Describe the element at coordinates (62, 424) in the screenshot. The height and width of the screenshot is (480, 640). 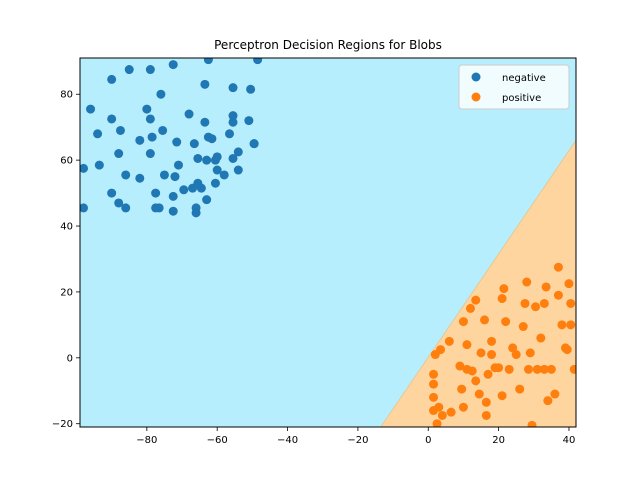
I see `y-tick-label: −20` at that location.